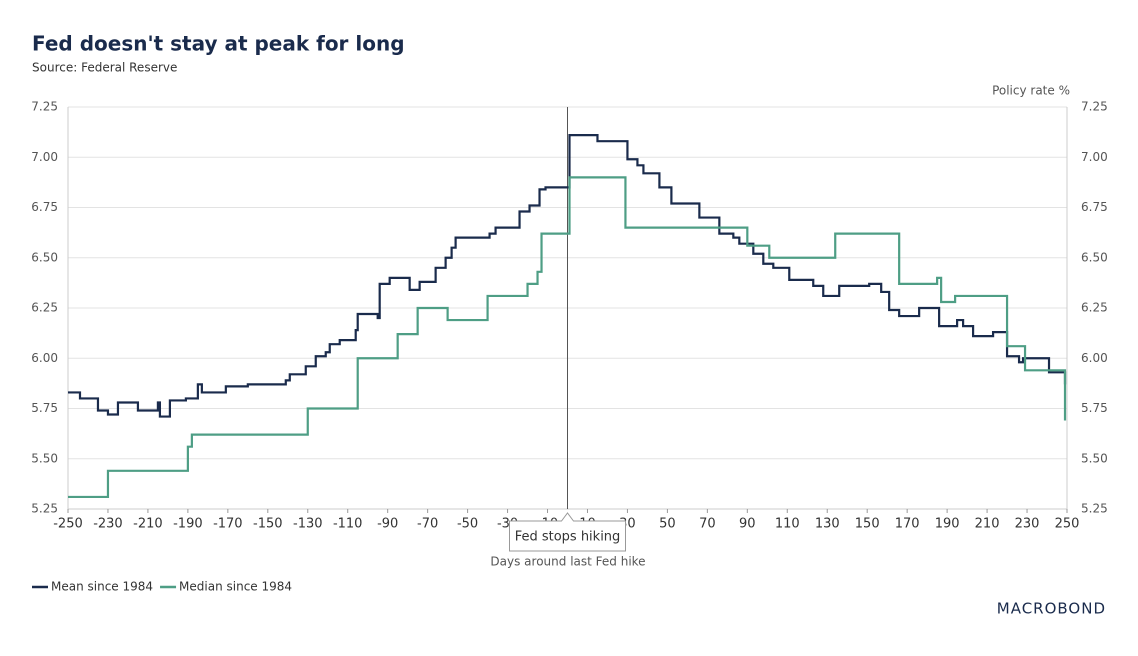 The height and width of the screenshot is (656, 1138). I want to click on chart-title: Fed doesn't stay at peak for long, so click(218, 44).